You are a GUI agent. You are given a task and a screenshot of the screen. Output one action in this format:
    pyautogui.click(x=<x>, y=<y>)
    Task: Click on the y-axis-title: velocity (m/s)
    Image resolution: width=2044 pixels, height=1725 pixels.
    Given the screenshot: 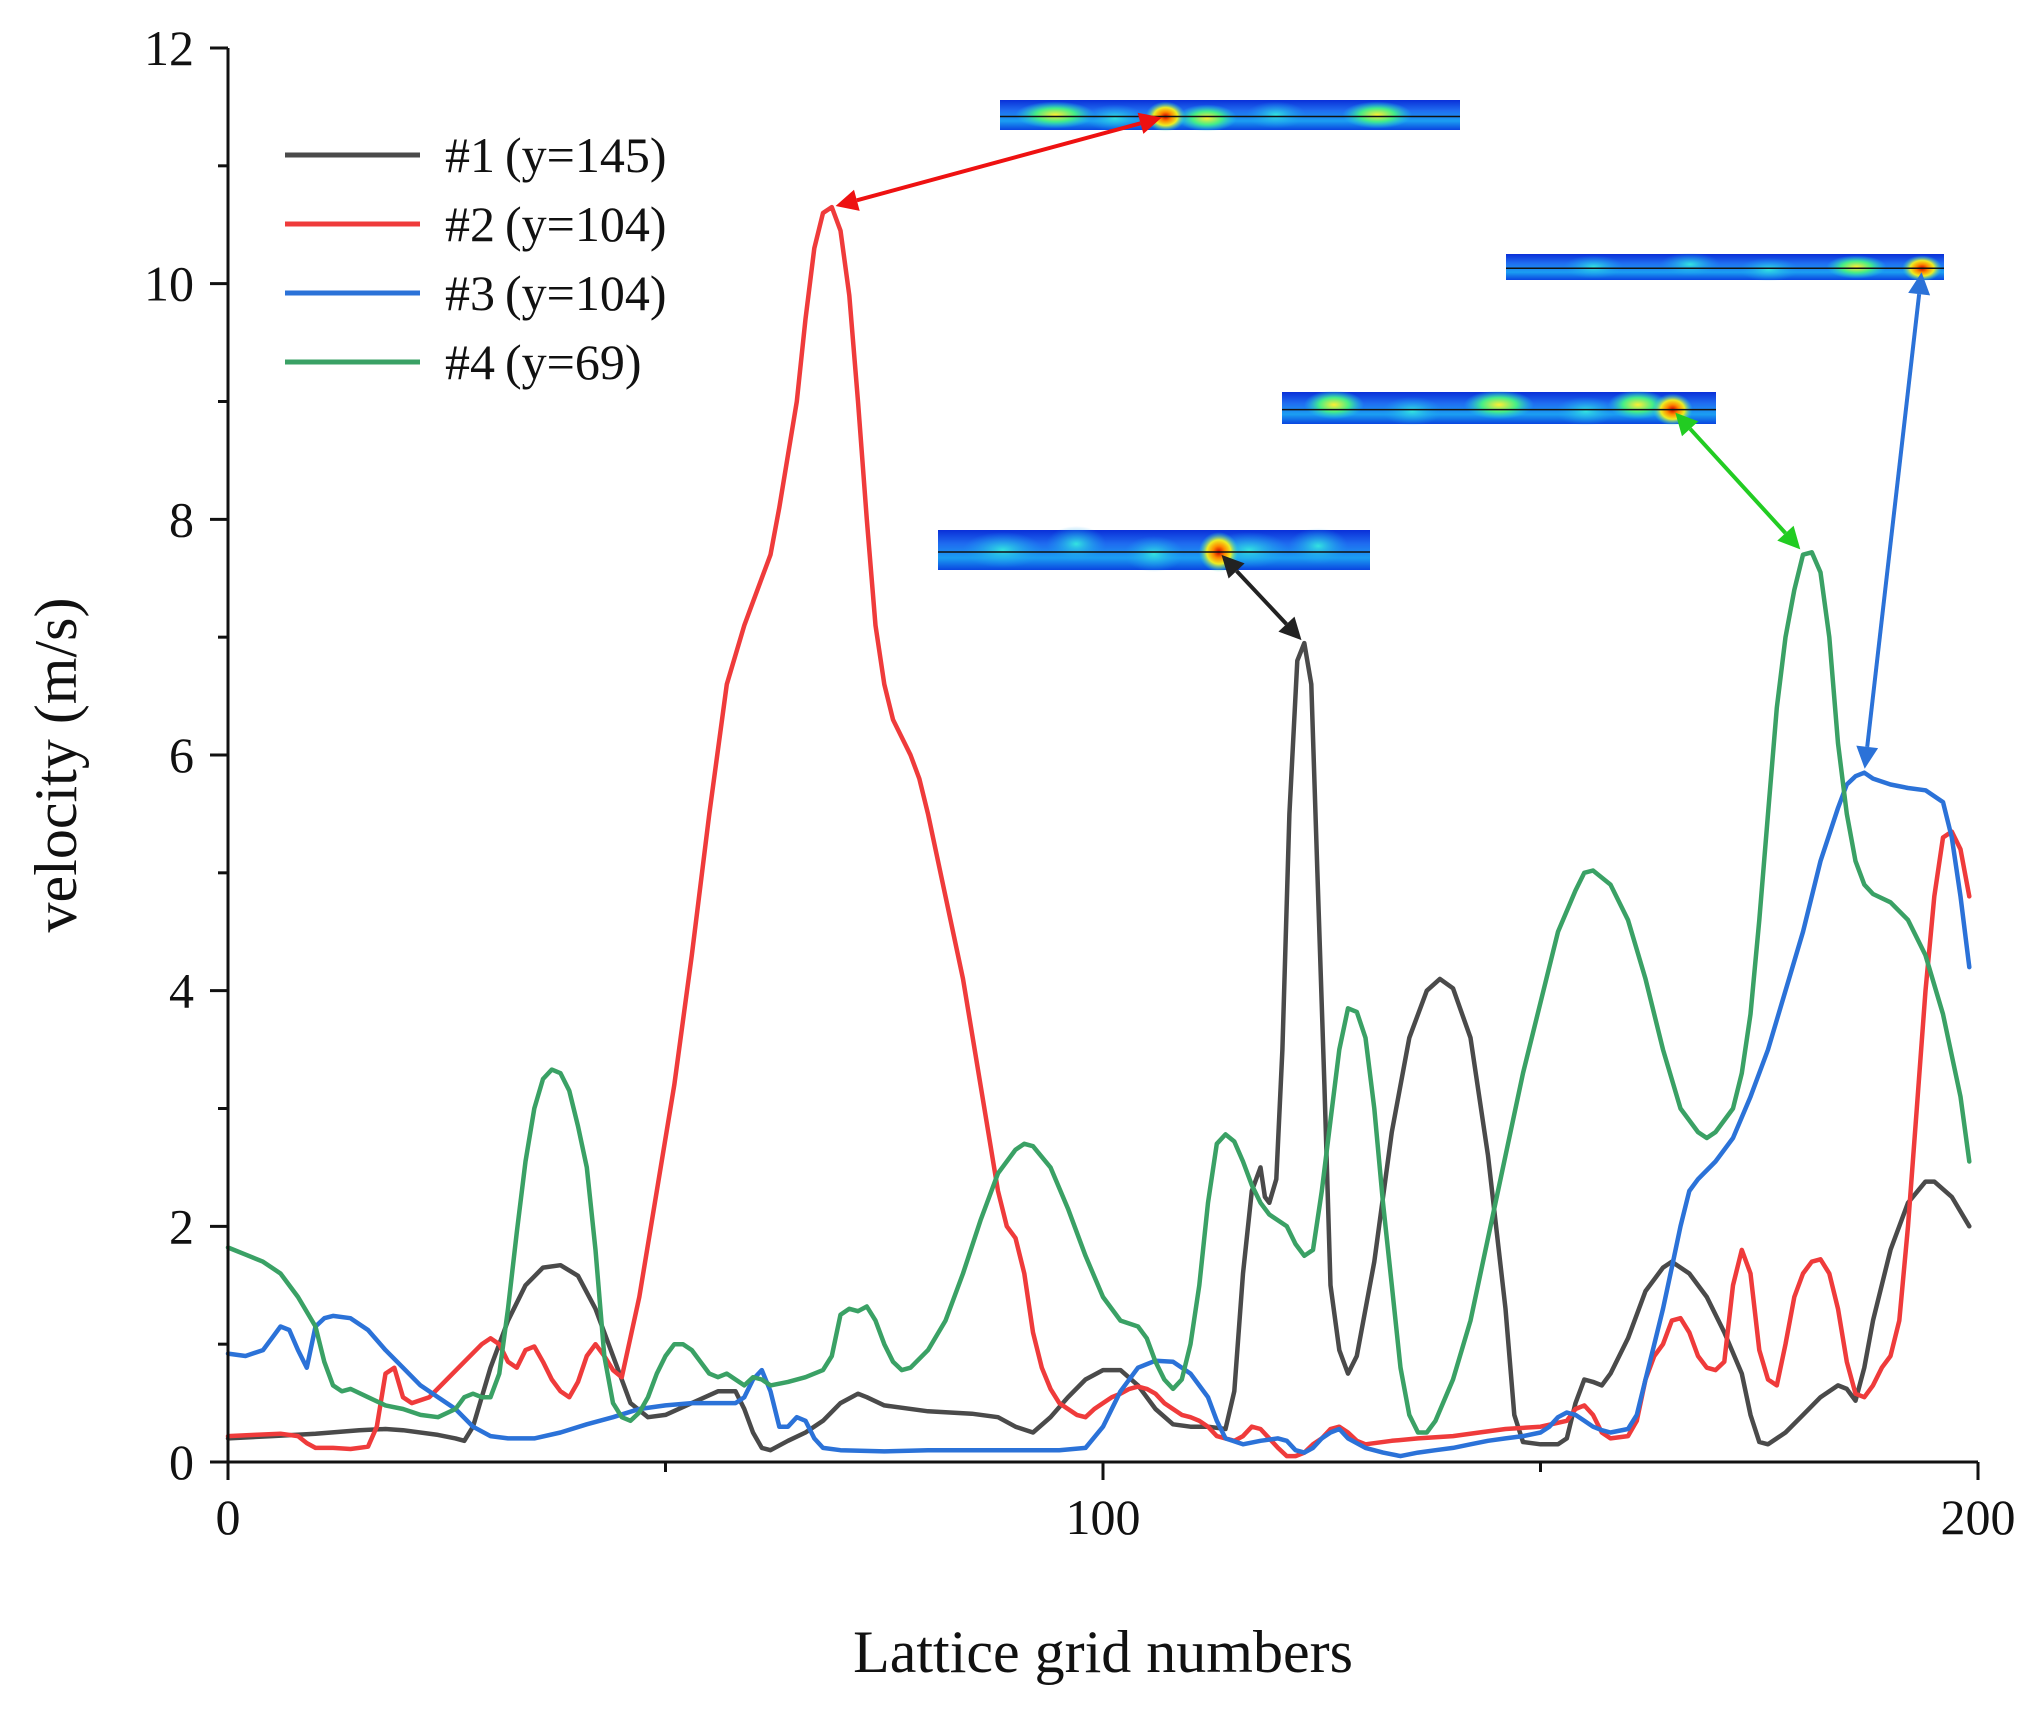 What is the action you would take?
    pyautogui.click(x=56, y=765)
    